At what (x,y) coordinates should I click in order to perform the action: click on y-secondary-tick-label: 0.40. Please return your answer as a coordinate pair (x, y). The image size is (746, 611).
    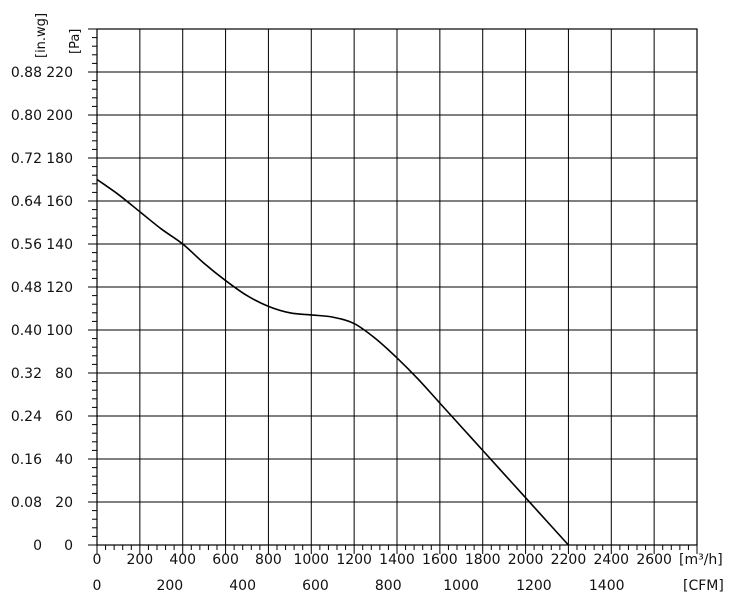
    Looking at the image, I should click on (26, 331).